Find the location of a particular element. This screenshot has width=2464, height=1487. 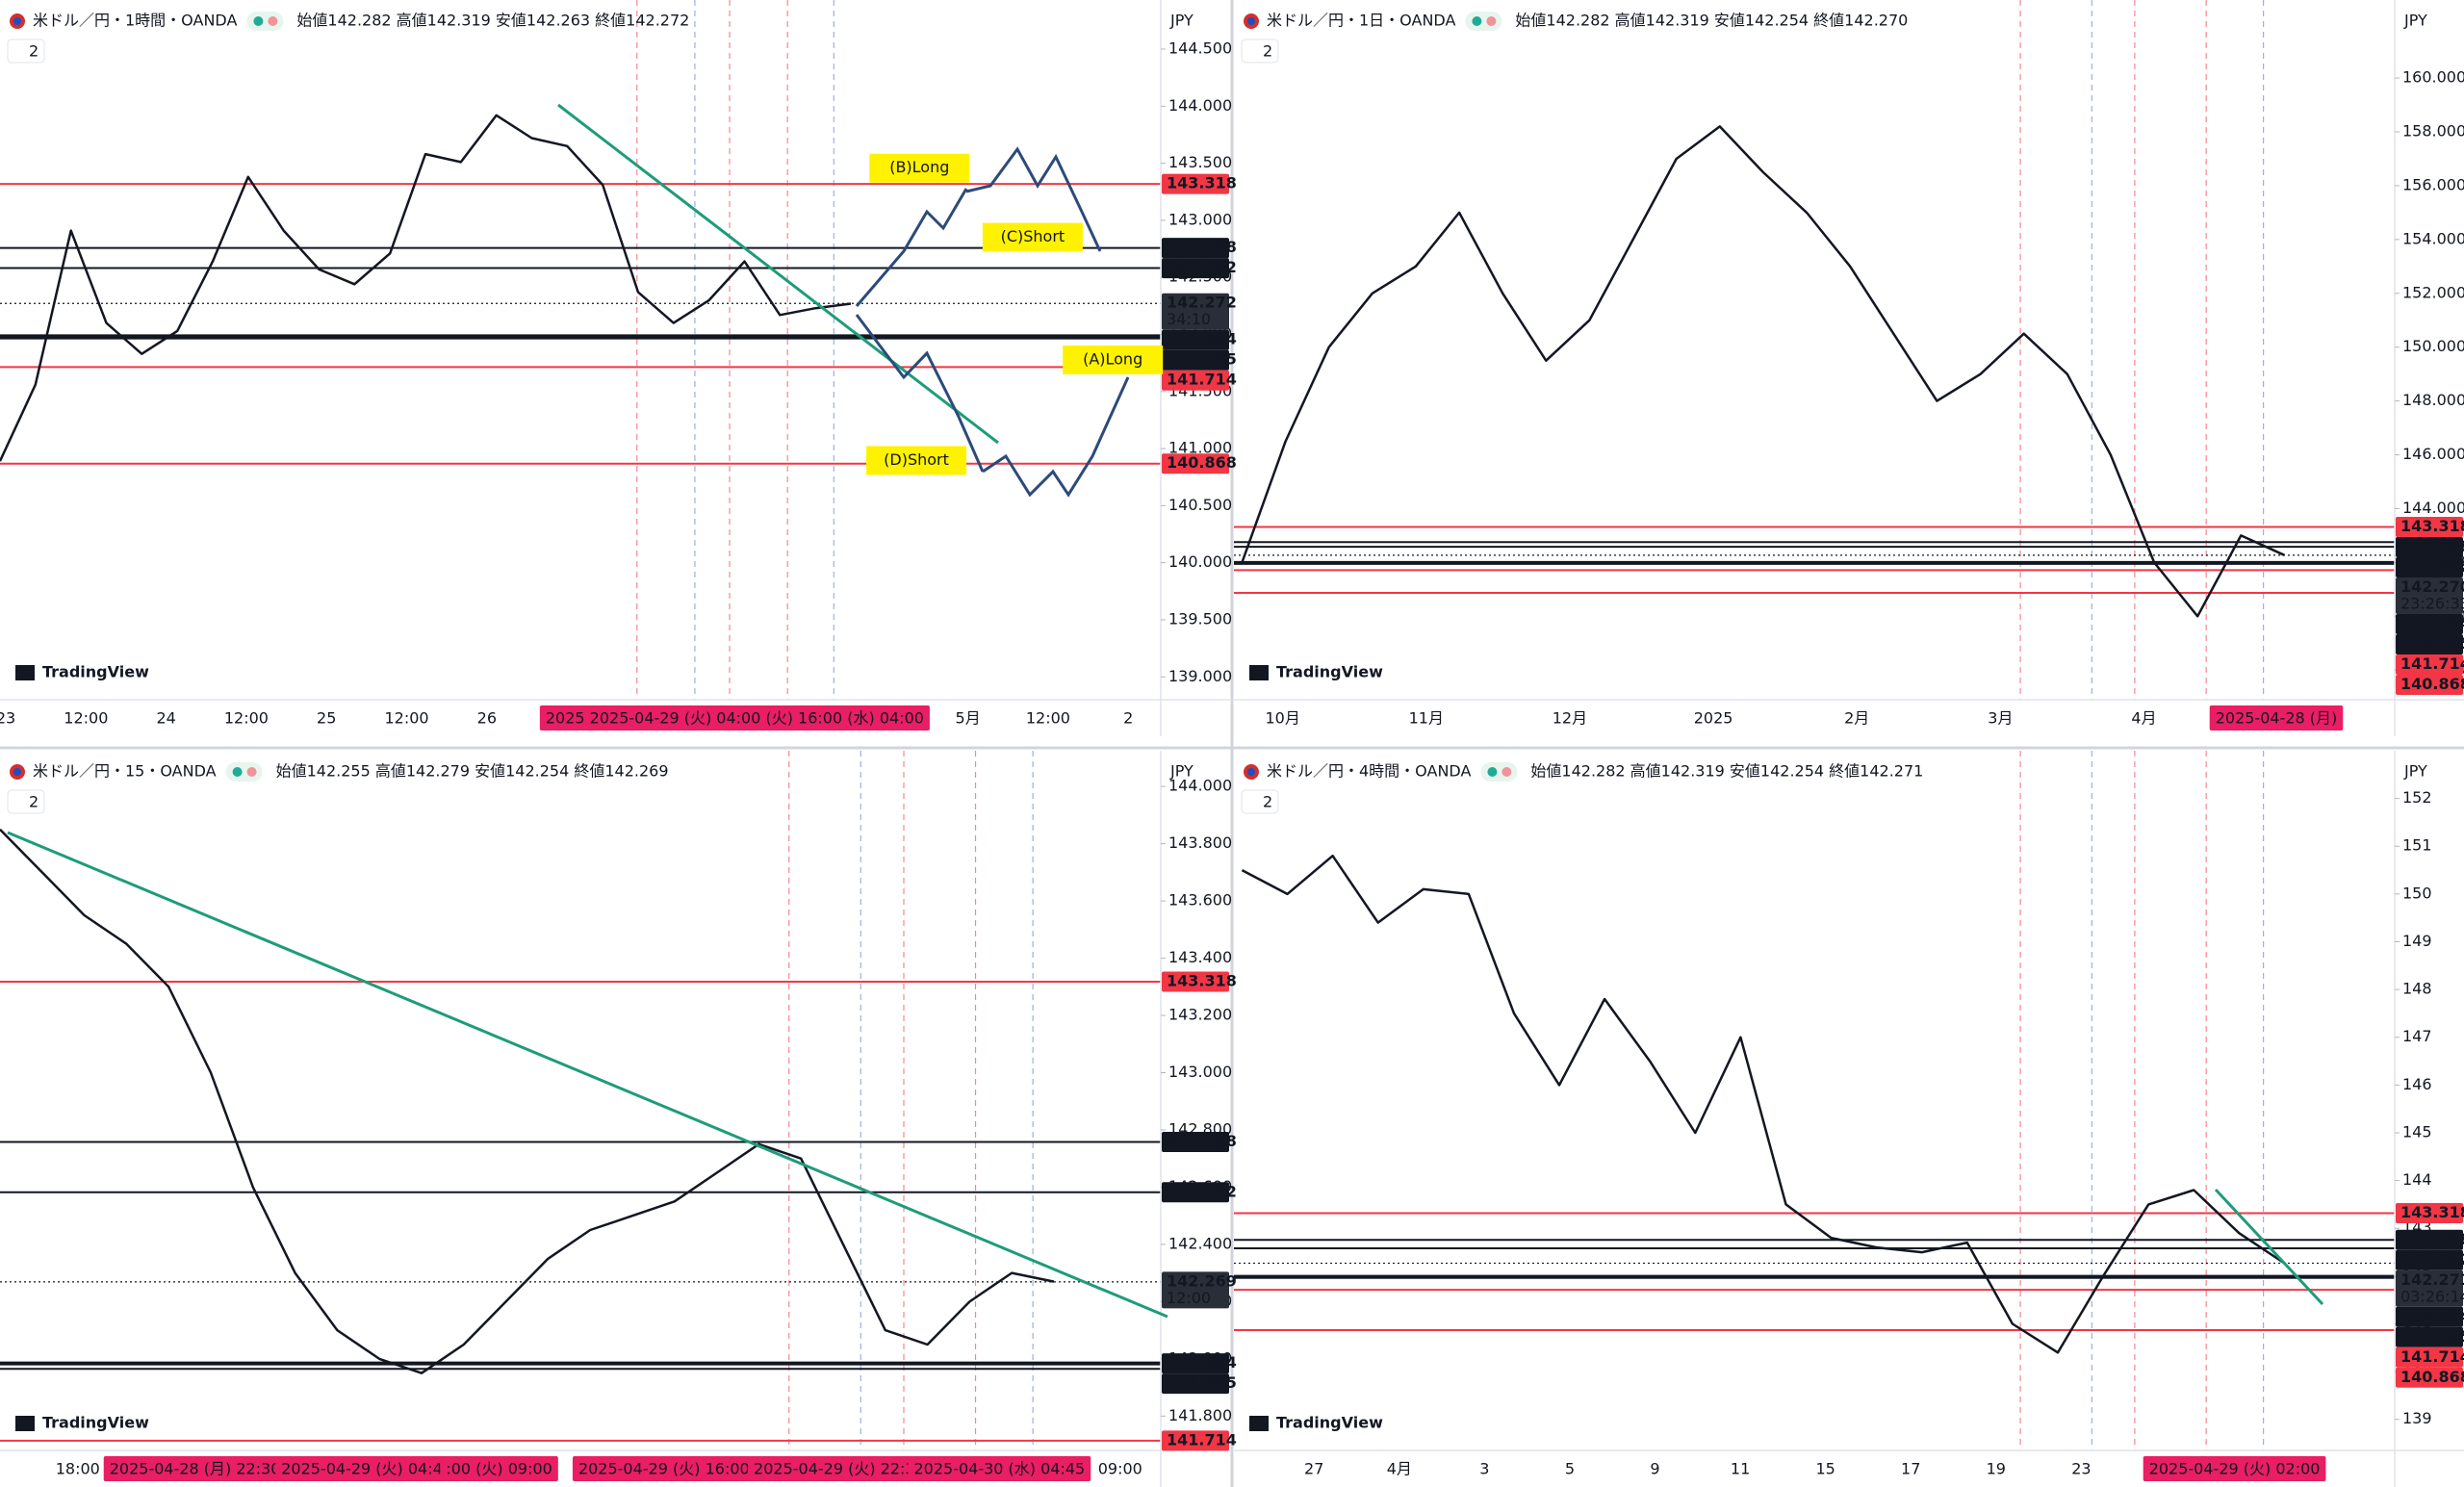

x-tick-label: 09:00 is located at coordinates (1120, 1469).